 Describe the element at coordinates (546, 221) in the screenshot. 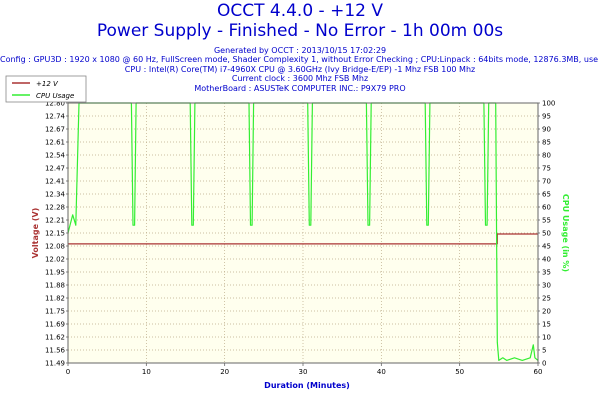

I see `y2-tick-label: 55` at that location.